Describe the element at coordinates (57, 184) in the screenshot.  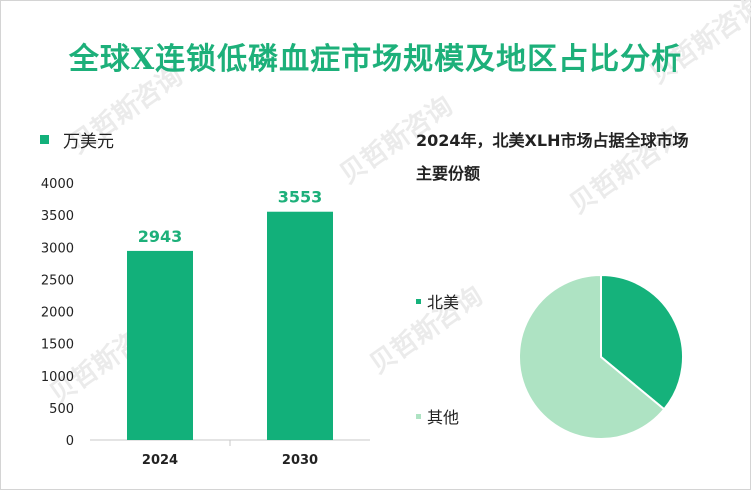
I see `y-tick-label: 4000` at that location.